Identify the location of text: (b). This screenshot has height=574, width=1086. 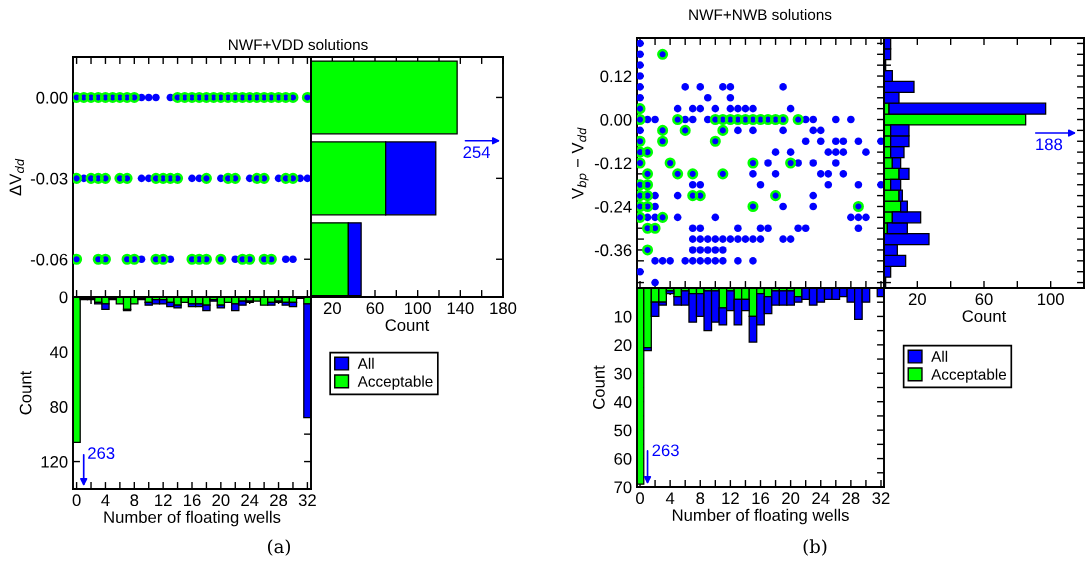
(815, 547).